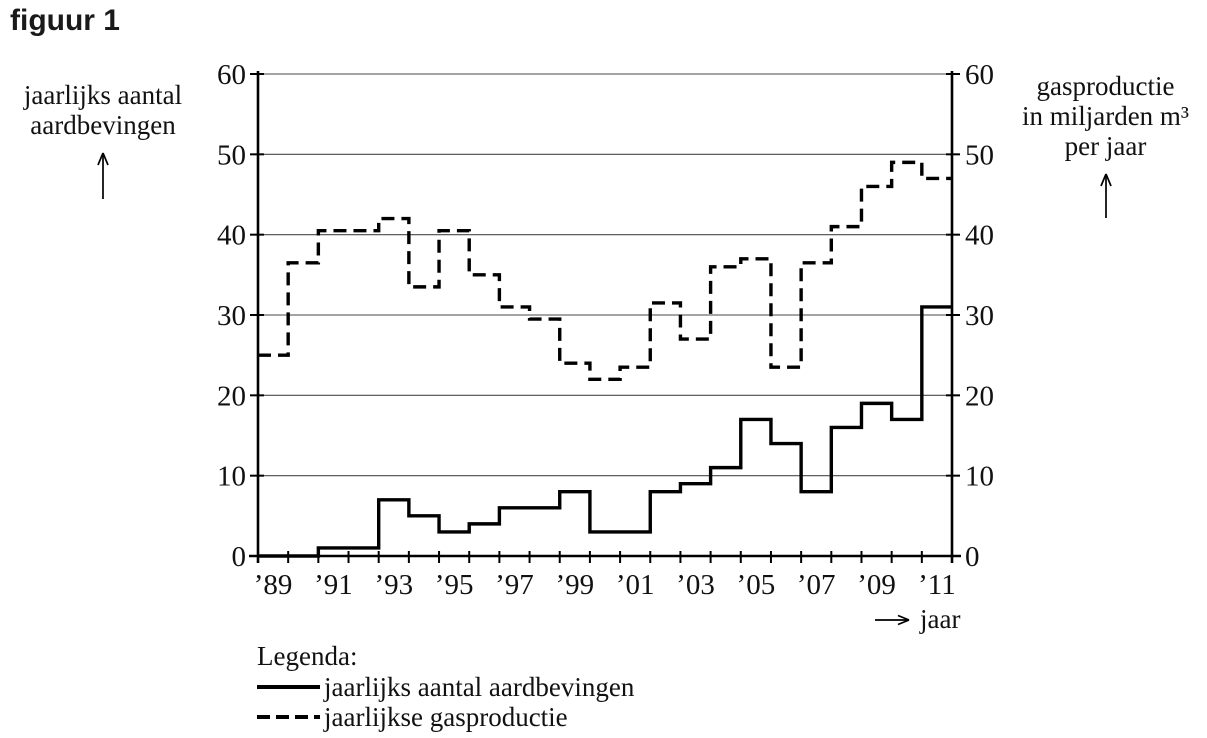 This screenshot has height=738, width=1207. I want to click on legend-item-gasproduction: jaarlijkse gasproductie, so click(445, 717).